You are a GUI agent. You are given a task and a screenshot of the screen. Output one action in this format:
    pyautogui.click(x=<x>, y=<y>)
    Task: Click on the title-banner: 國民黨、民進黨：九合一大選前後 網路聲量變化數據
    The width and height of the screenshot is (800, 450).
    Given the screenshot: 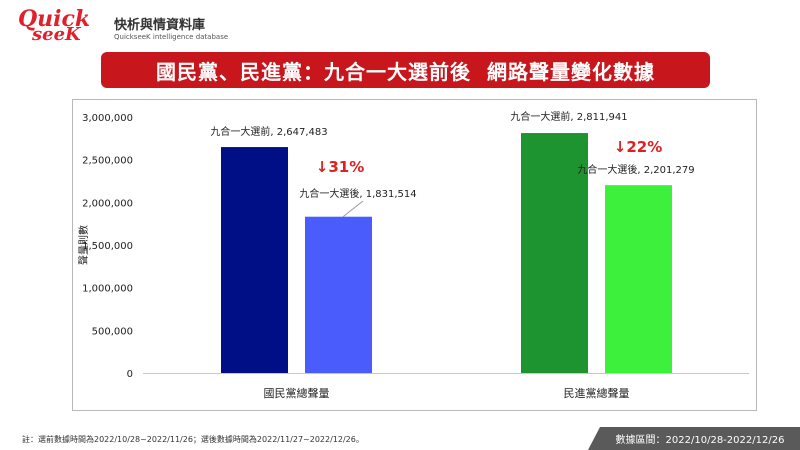 What is the action you would take?
    pyautogui.click(x=405, y=70)
    